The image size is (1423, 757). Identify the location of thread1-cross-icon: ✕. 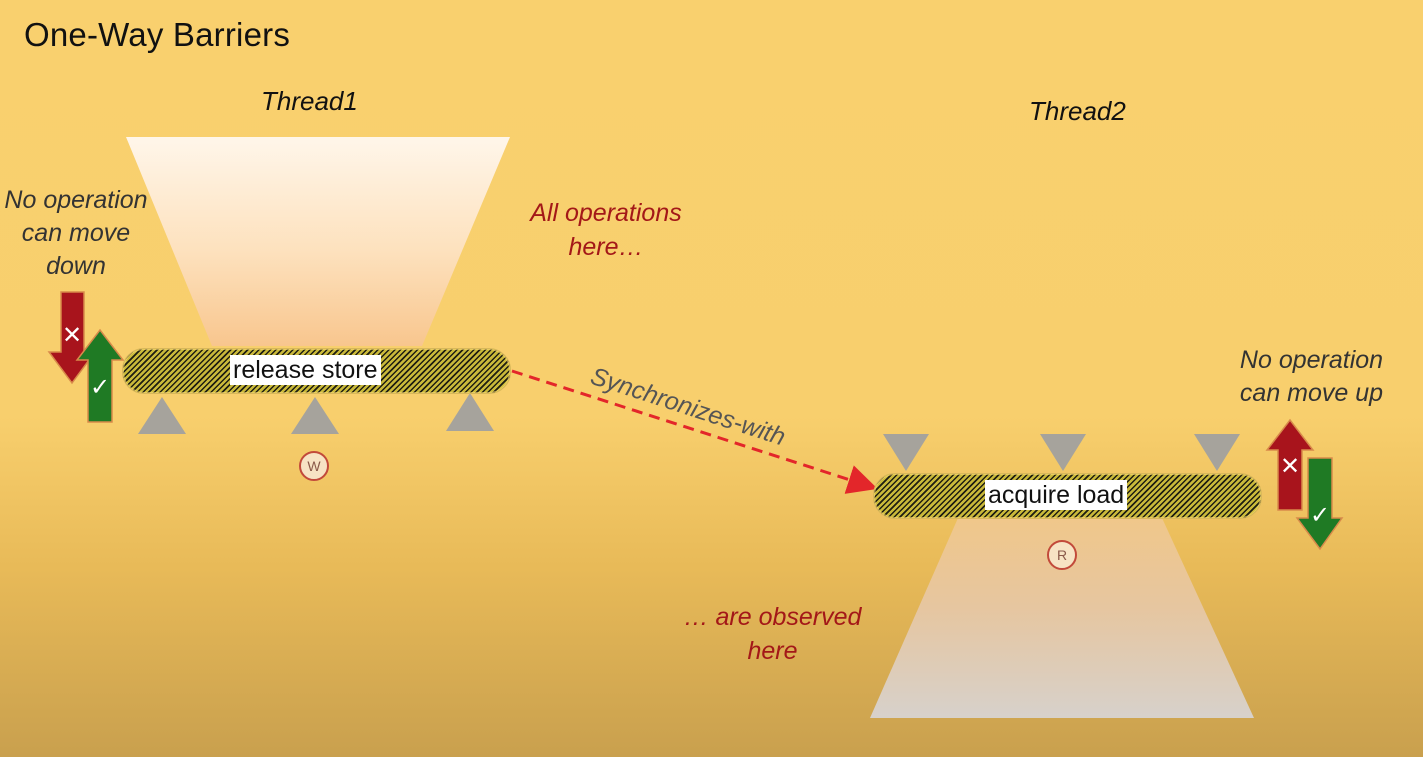
(72, 335).